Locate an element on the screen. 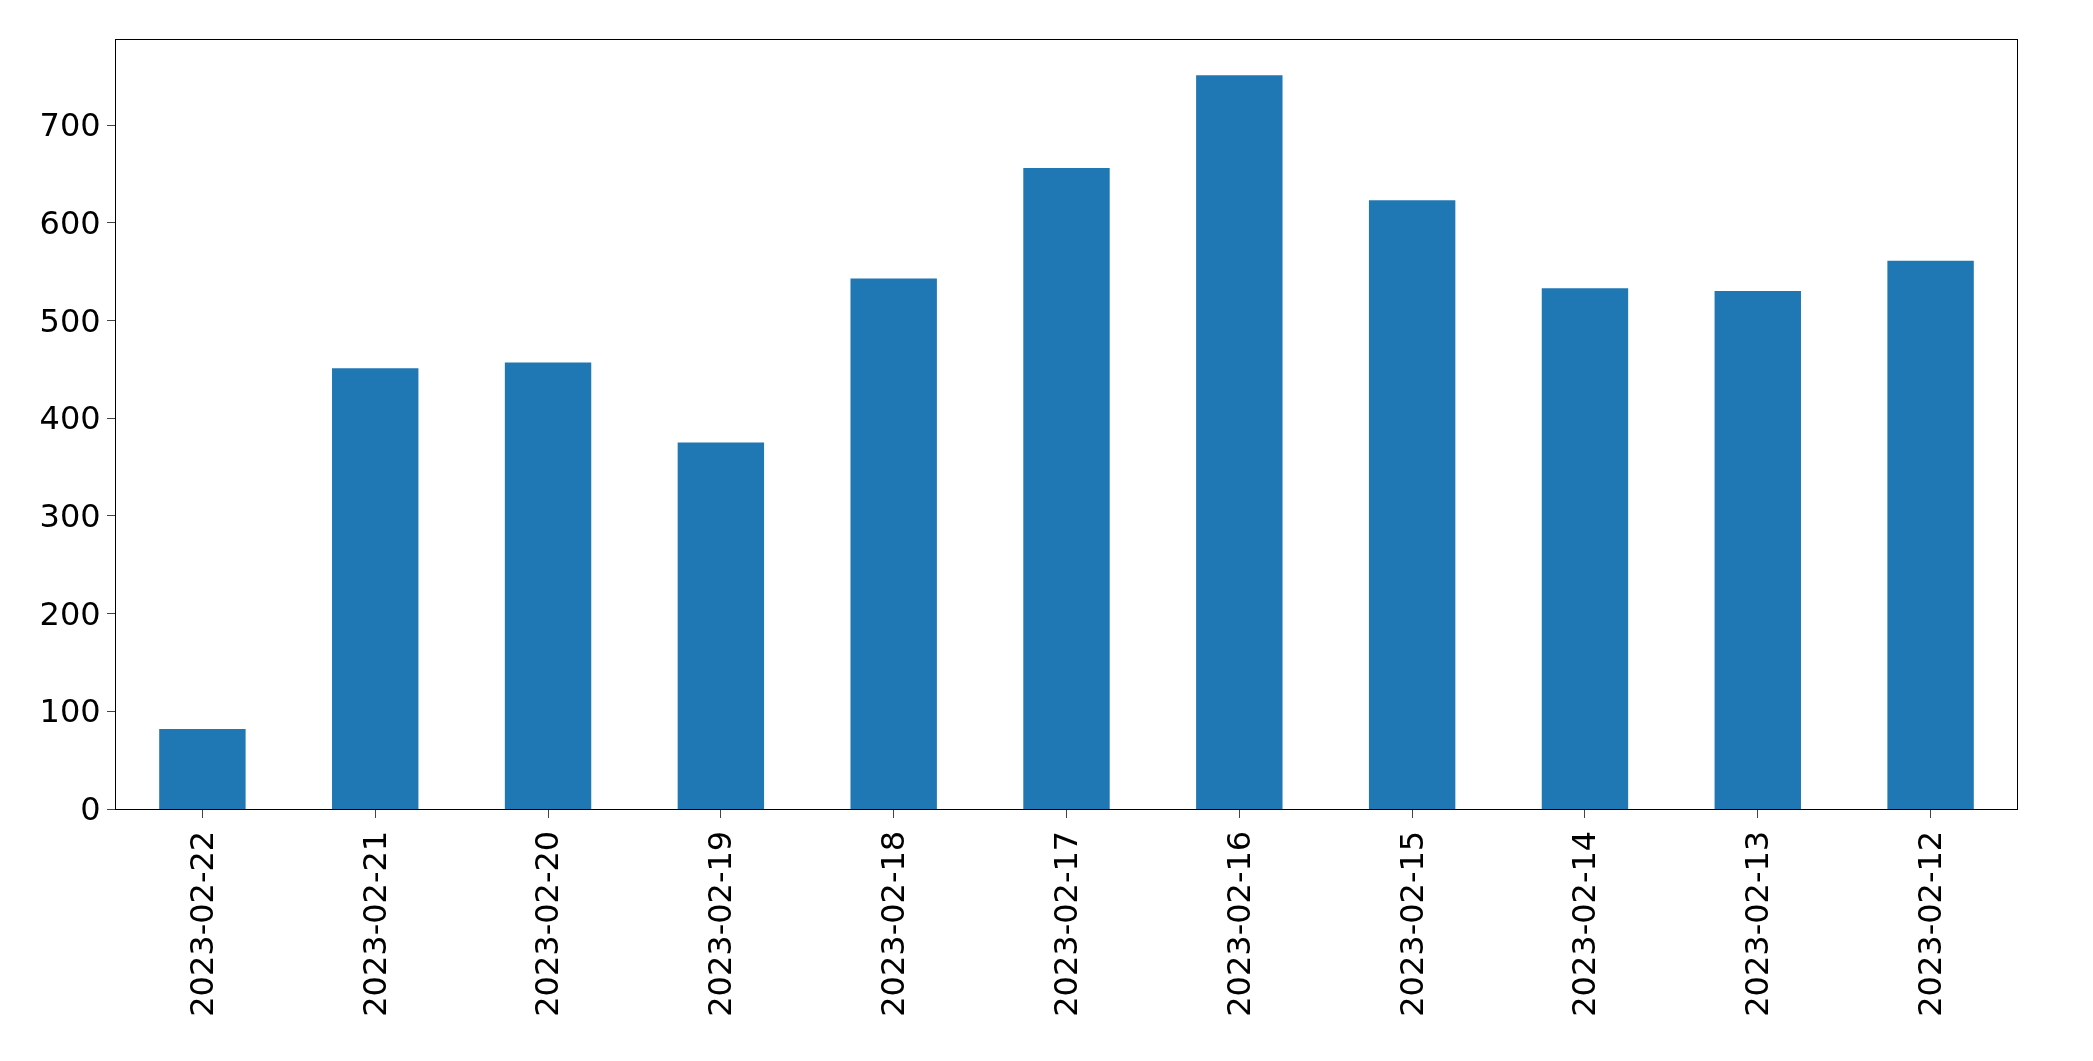 Image resolution: width=2093 pixels, height=1061 pixels. x-tick-label: 2023-02-14 is located at coordinates (1584, 923).